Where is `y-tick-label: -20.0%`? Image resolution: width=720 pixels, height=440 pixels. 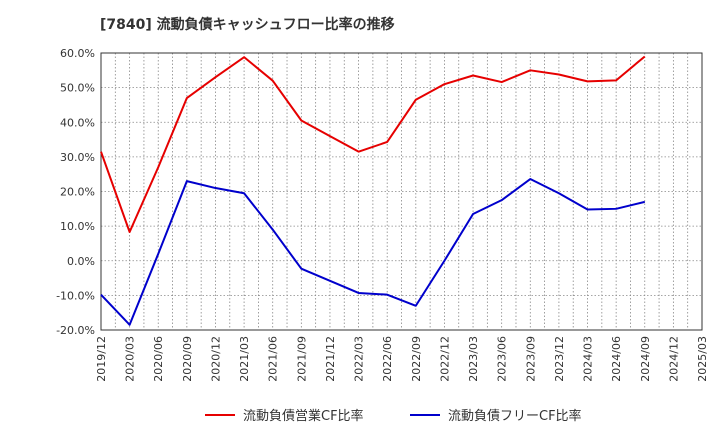 y-tick-label: -20.0% is located at coordinates (75, 330).